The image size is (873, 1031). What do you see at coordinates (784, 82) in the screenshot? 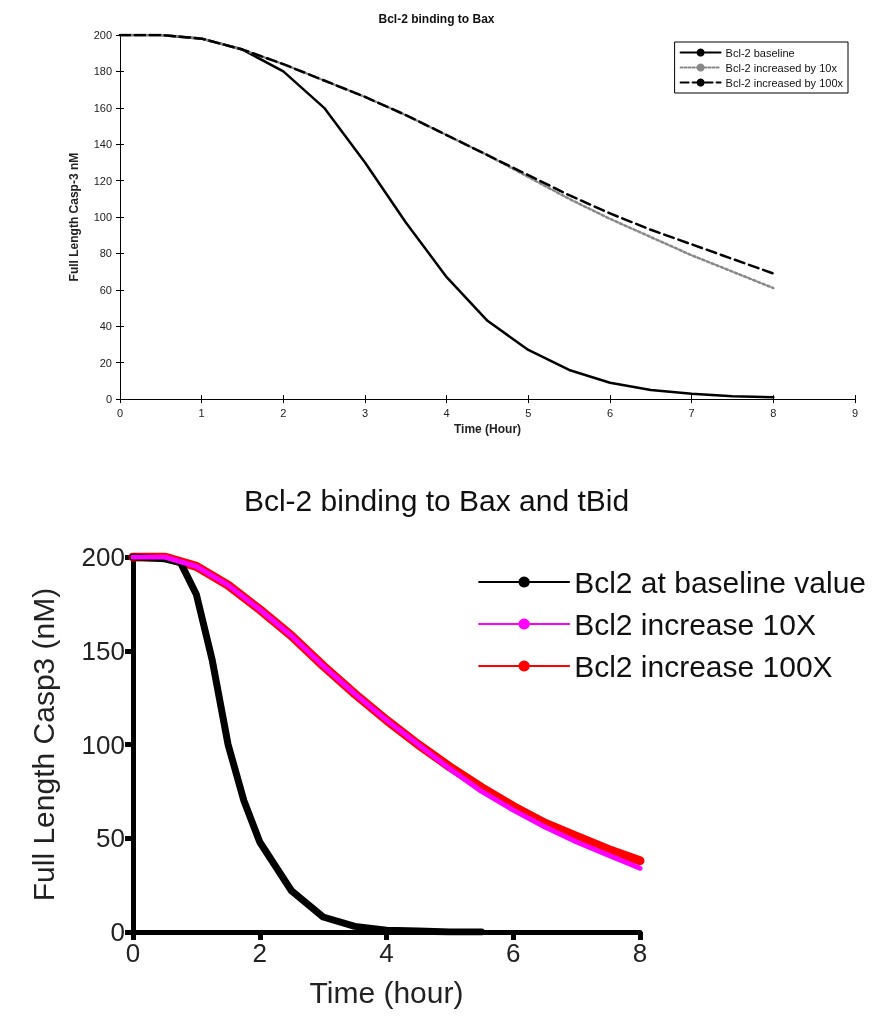
I see `legend-label: Bcl-2 increased by 100x` at bounding box center [784, 82].